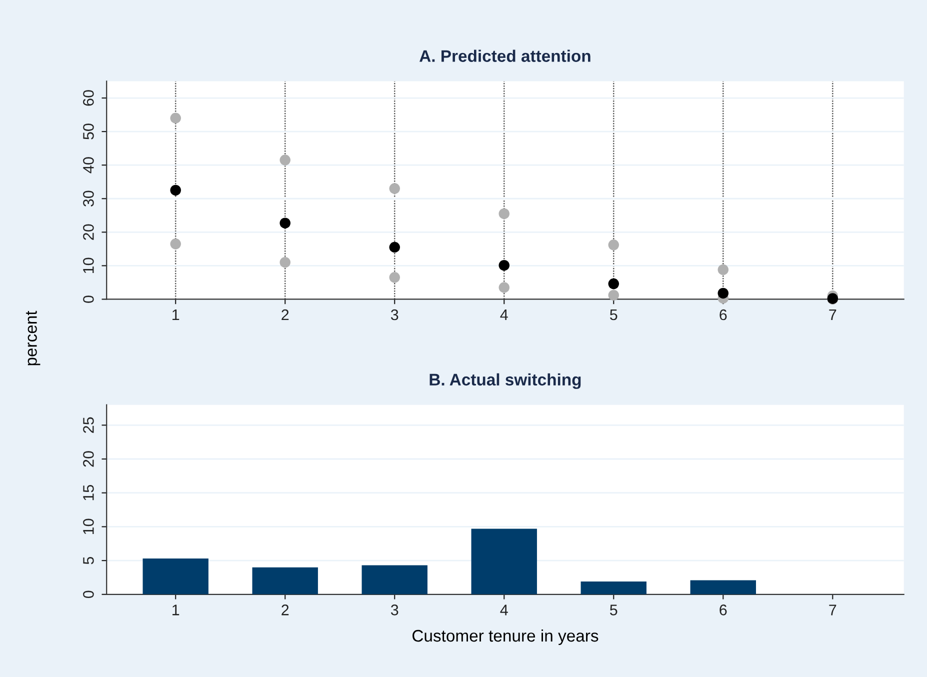  What do you see at coordinates (88, 98) in the screenshot?
I see `y-tick-label: 60` at bounding box center [88, 98].